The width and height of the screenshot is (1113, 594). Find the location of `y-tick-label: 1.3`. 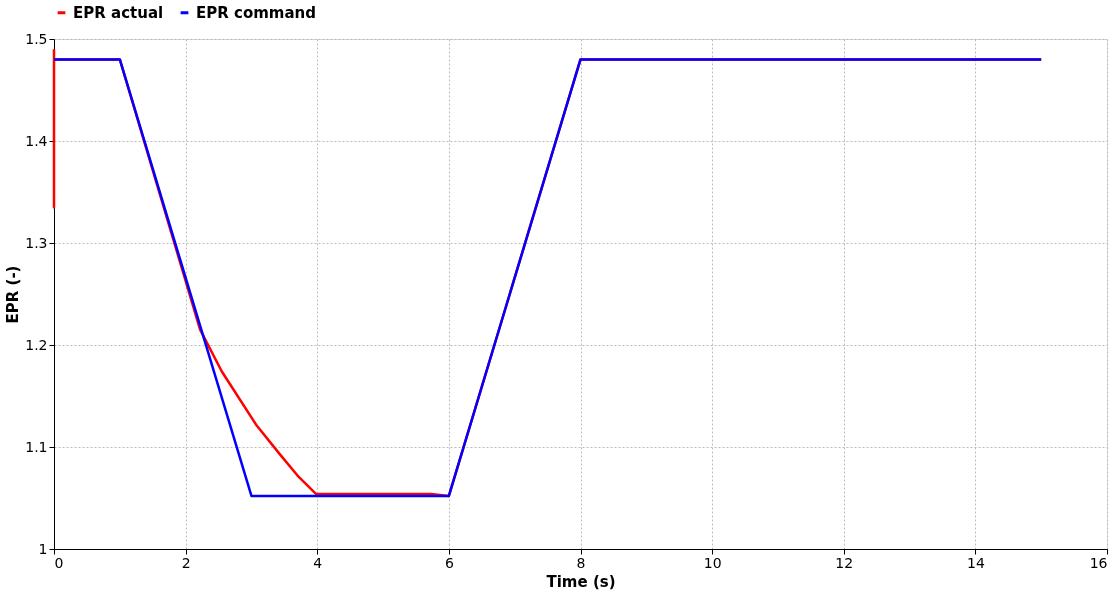

y-tick-label: 1.3 is located at coordinates (36, 242).